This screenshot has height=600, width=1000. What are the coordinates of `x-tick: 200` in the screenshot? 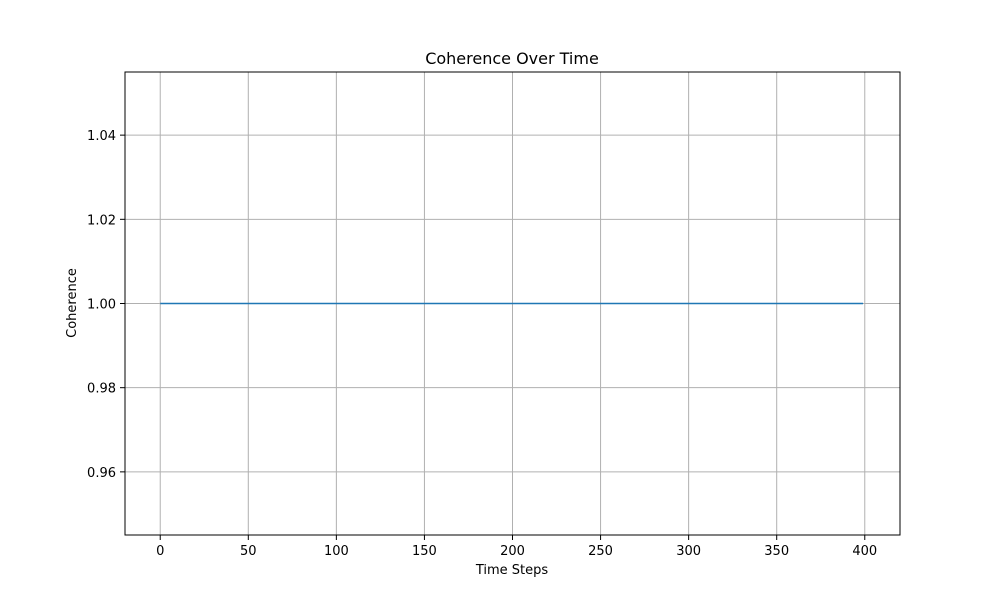 It's located at (512, 547).